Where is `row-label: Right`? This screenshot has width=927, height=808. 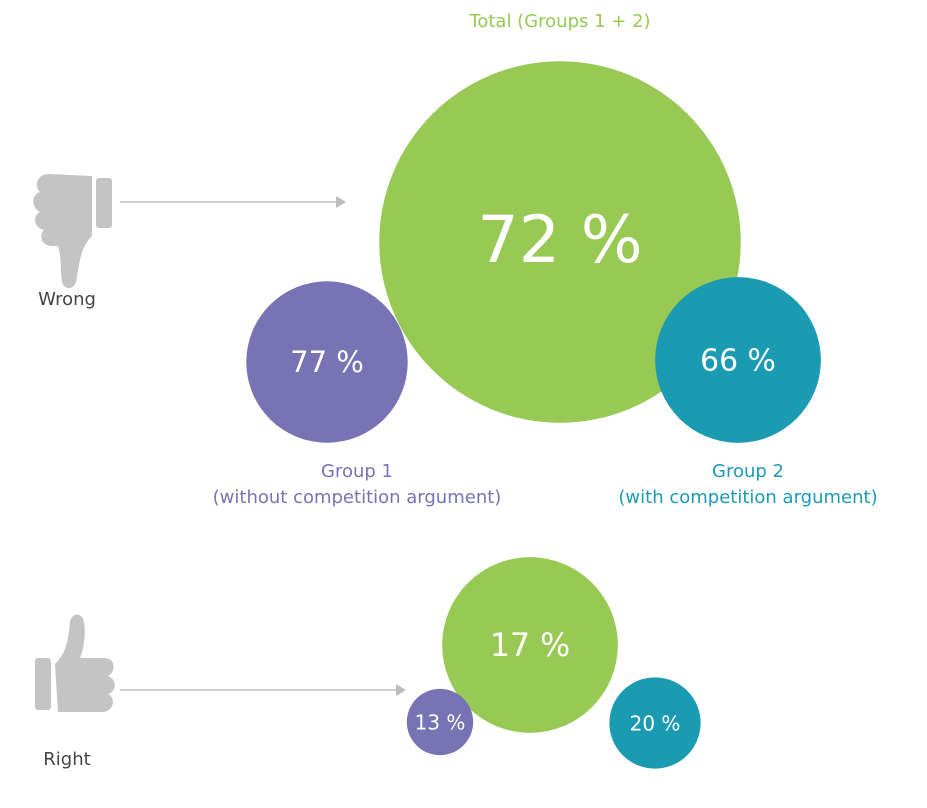 row-label: Right is located at coordinates (66, 759).